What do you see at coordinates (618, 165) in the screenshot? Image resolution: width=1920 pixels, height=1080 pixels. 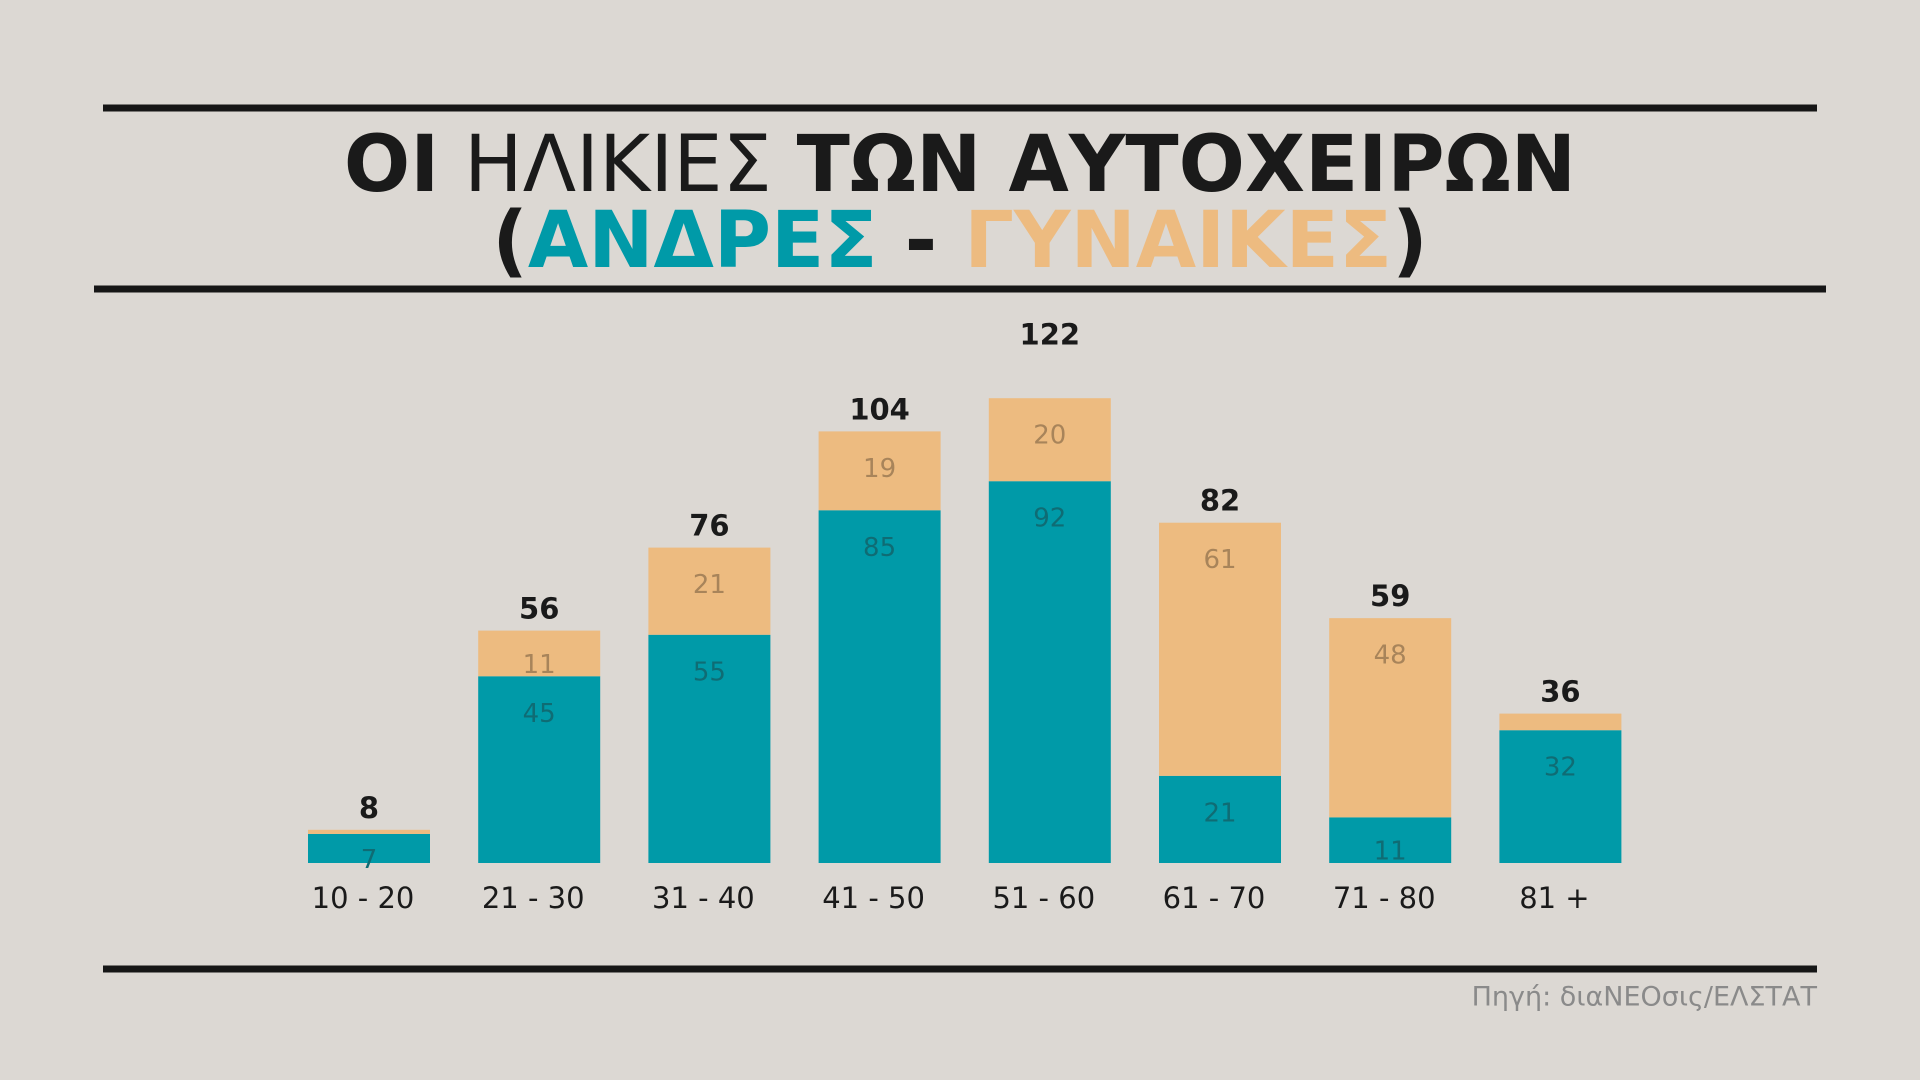 I see `title-part: ΗΛΙΚΙΕΣ` at bounding box center [618, 165].